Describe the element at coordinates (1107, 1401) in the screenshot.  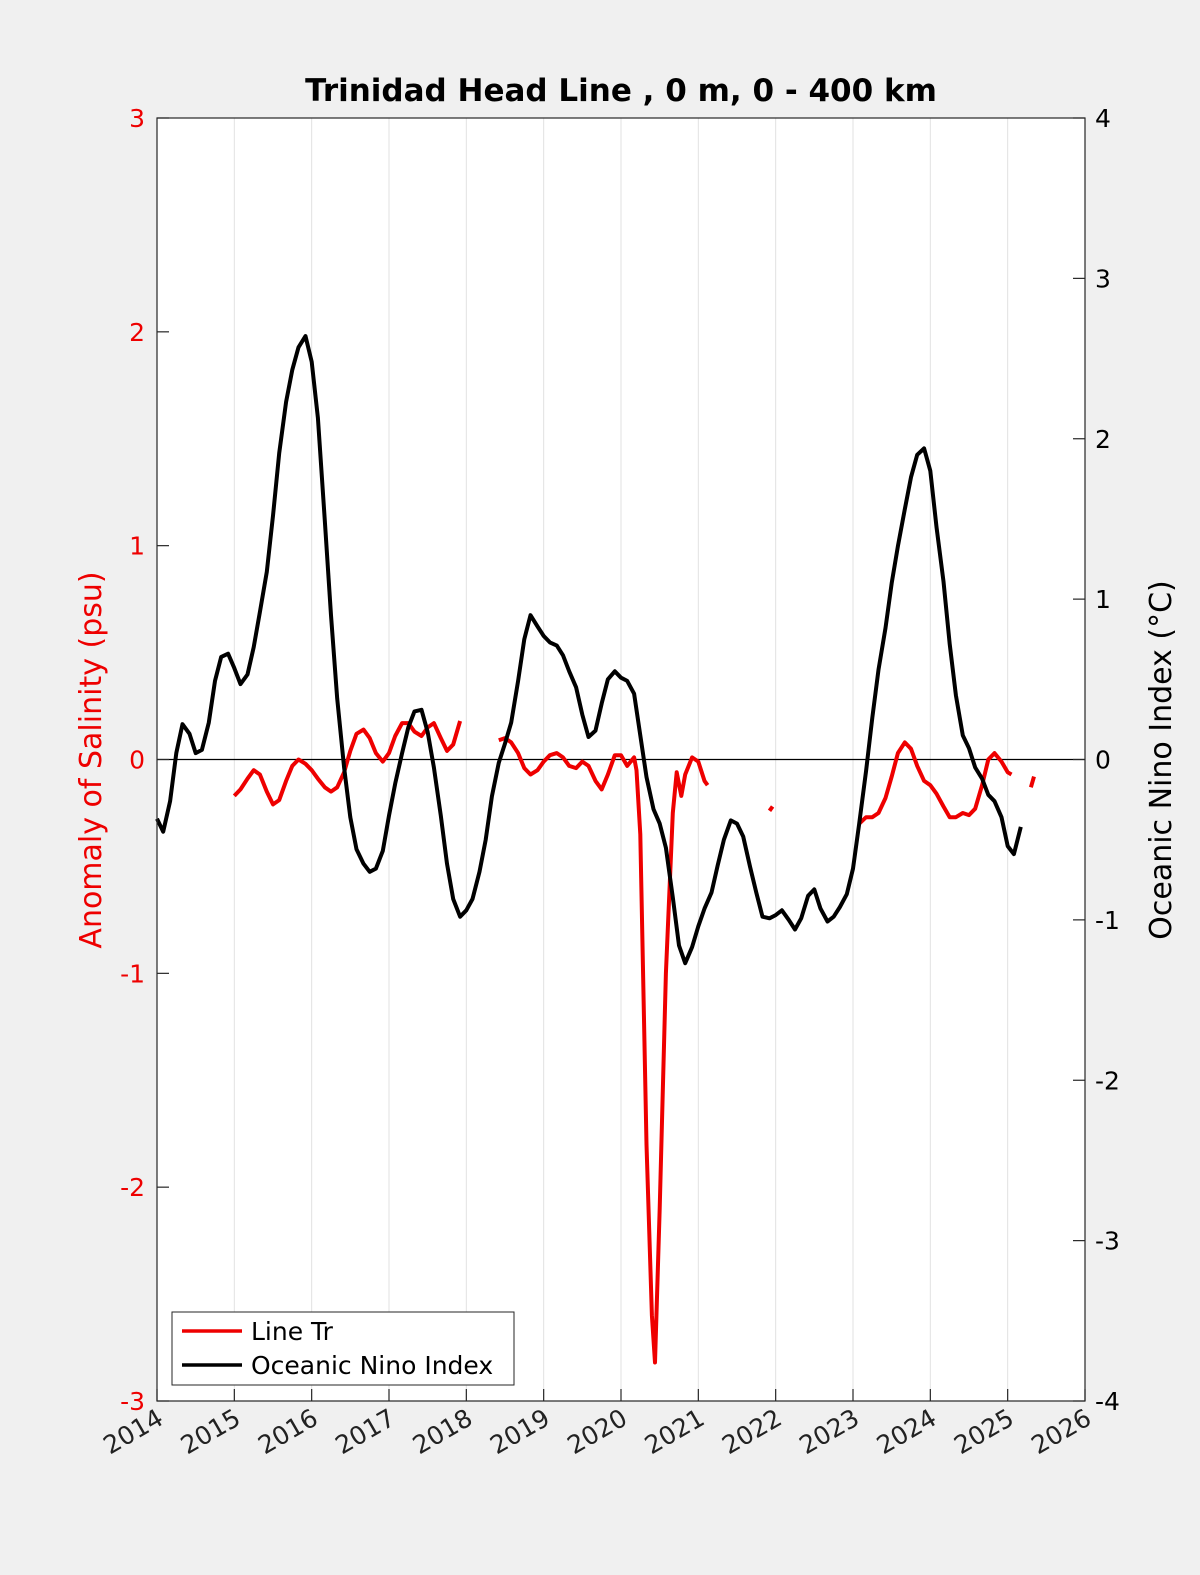
I see `right-tick-label: -4` at that location.